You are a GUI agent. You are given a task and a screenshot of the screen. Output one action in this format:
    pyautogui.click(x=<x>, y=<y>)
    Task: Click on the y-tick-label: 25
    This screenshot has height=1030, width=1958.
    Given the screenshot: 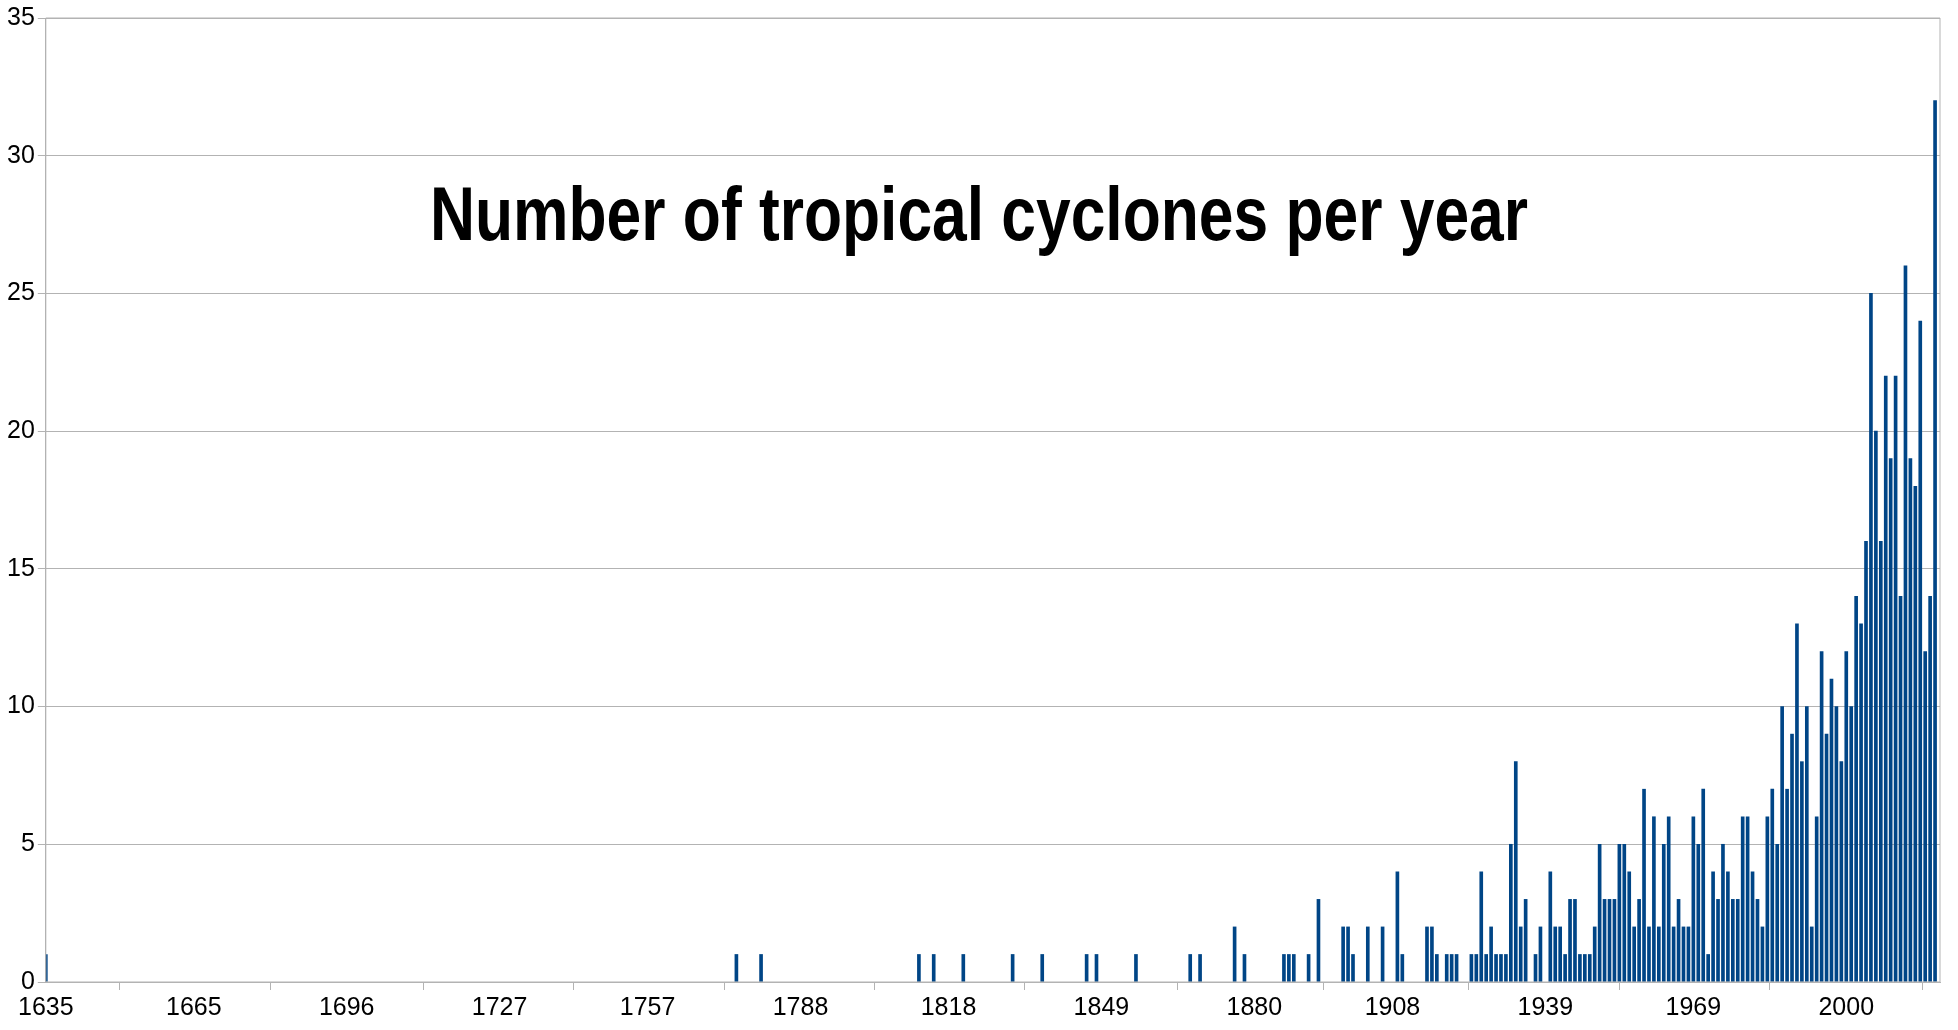 What is the action you would take?
    pyautogui.click(x=21, y=291)
    